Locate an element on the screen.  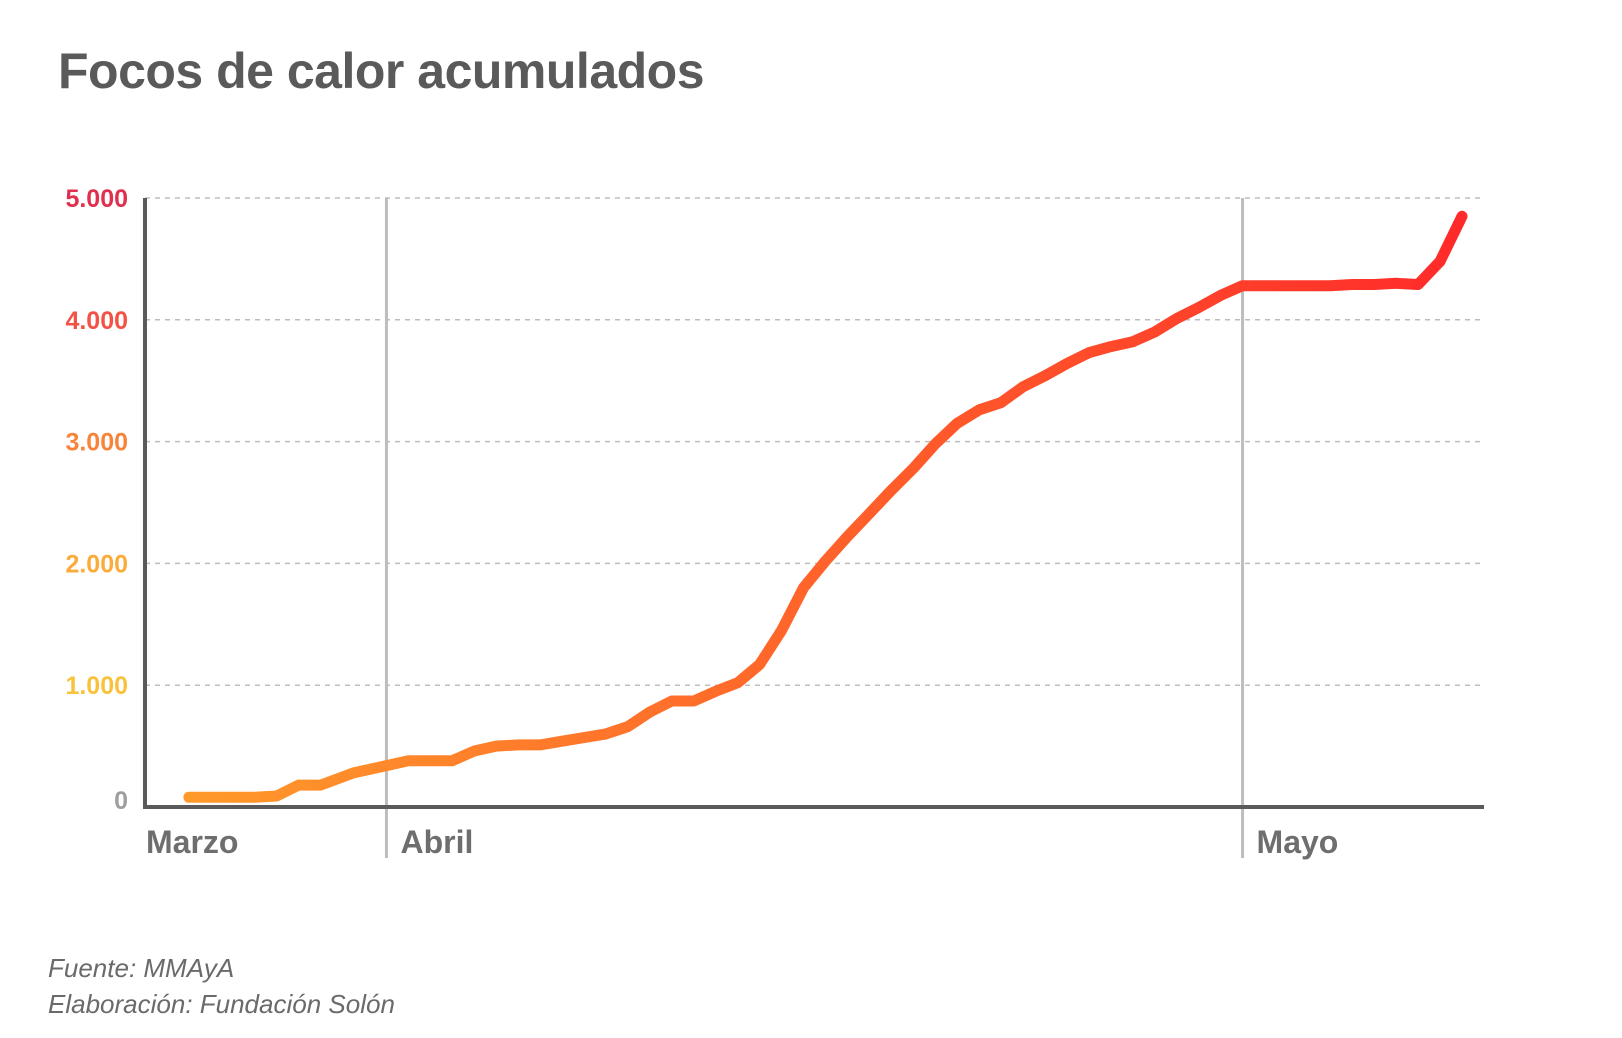
y-tick-label: 3.000 is located at coordinates (96, 443).